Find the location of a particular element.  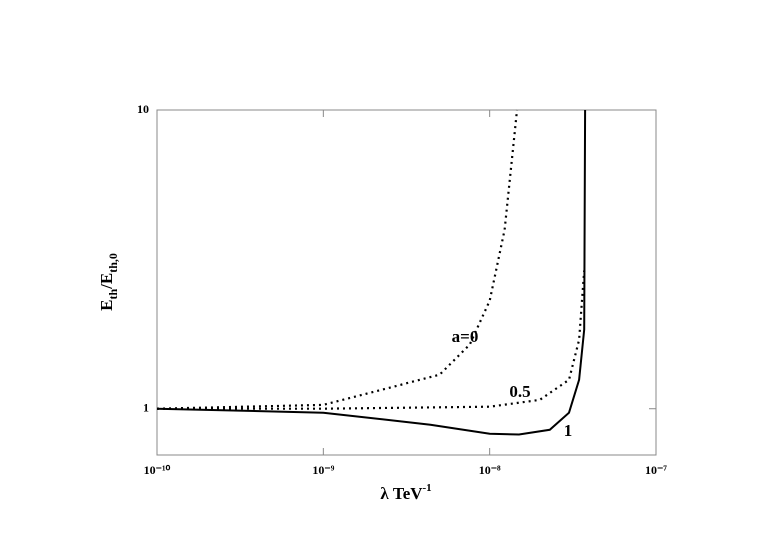

y-label-part: E is located at coordinates (106, 305).